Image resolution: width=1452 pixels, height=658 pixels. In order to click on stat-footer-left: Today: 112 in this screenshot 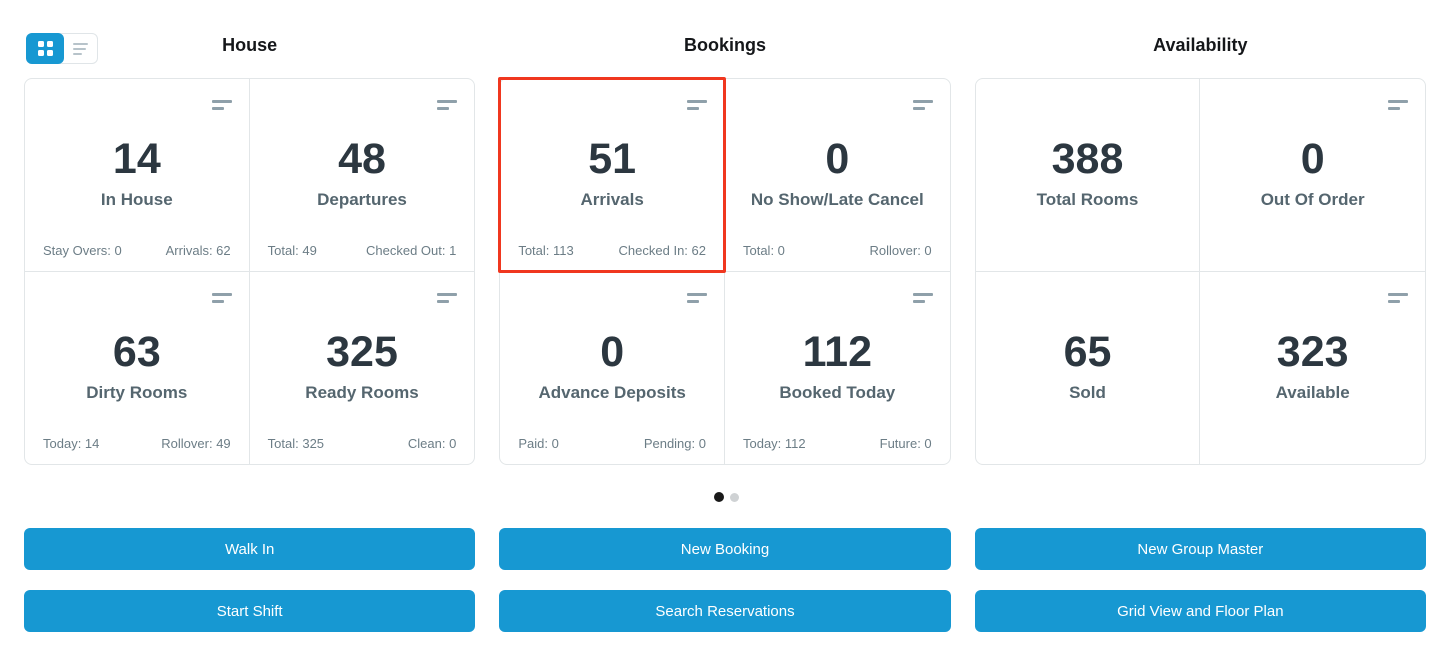, I will do `click(774, 443)`.